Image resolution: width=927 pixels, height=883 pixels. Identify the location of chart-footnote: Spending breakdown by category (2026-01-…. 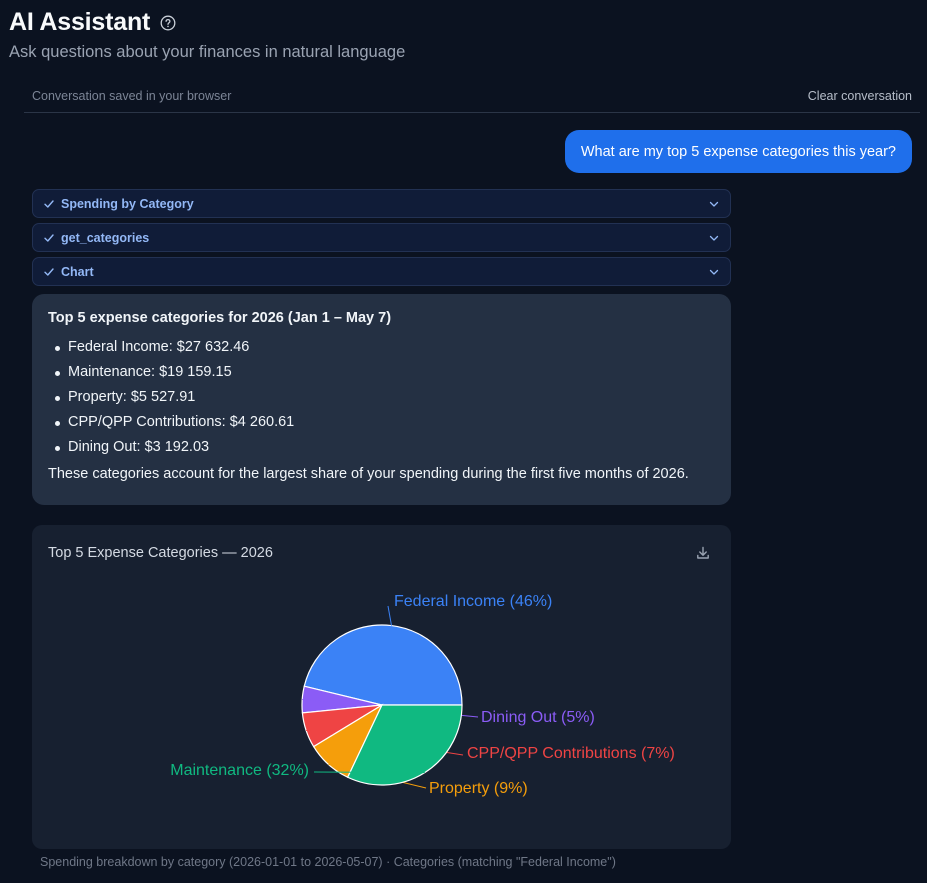
(328, 862).